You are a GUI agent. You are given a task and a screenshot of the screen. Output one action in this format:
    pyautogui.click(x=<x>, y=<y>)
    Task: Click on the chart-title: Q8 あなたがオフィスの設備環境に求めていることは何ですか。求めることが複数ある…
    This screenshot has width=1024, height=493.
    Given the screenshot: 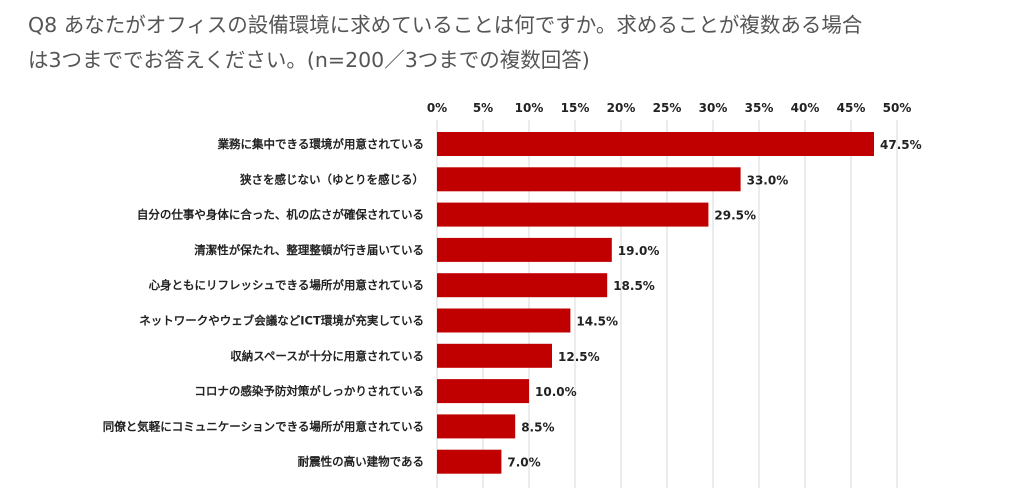 What is the action you would take?
    pyautogui.click(x=518, y=43)
    